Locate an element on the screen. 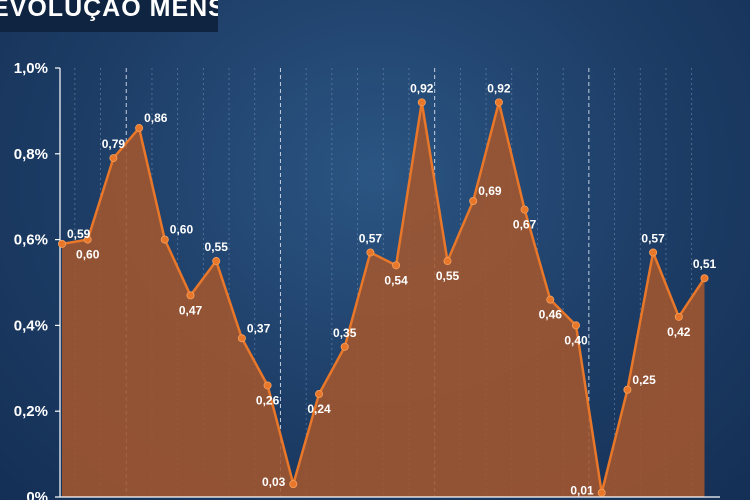 This screenshot has width=750, height=500. data-label: 0,79 is located at coordinates (114, 144).